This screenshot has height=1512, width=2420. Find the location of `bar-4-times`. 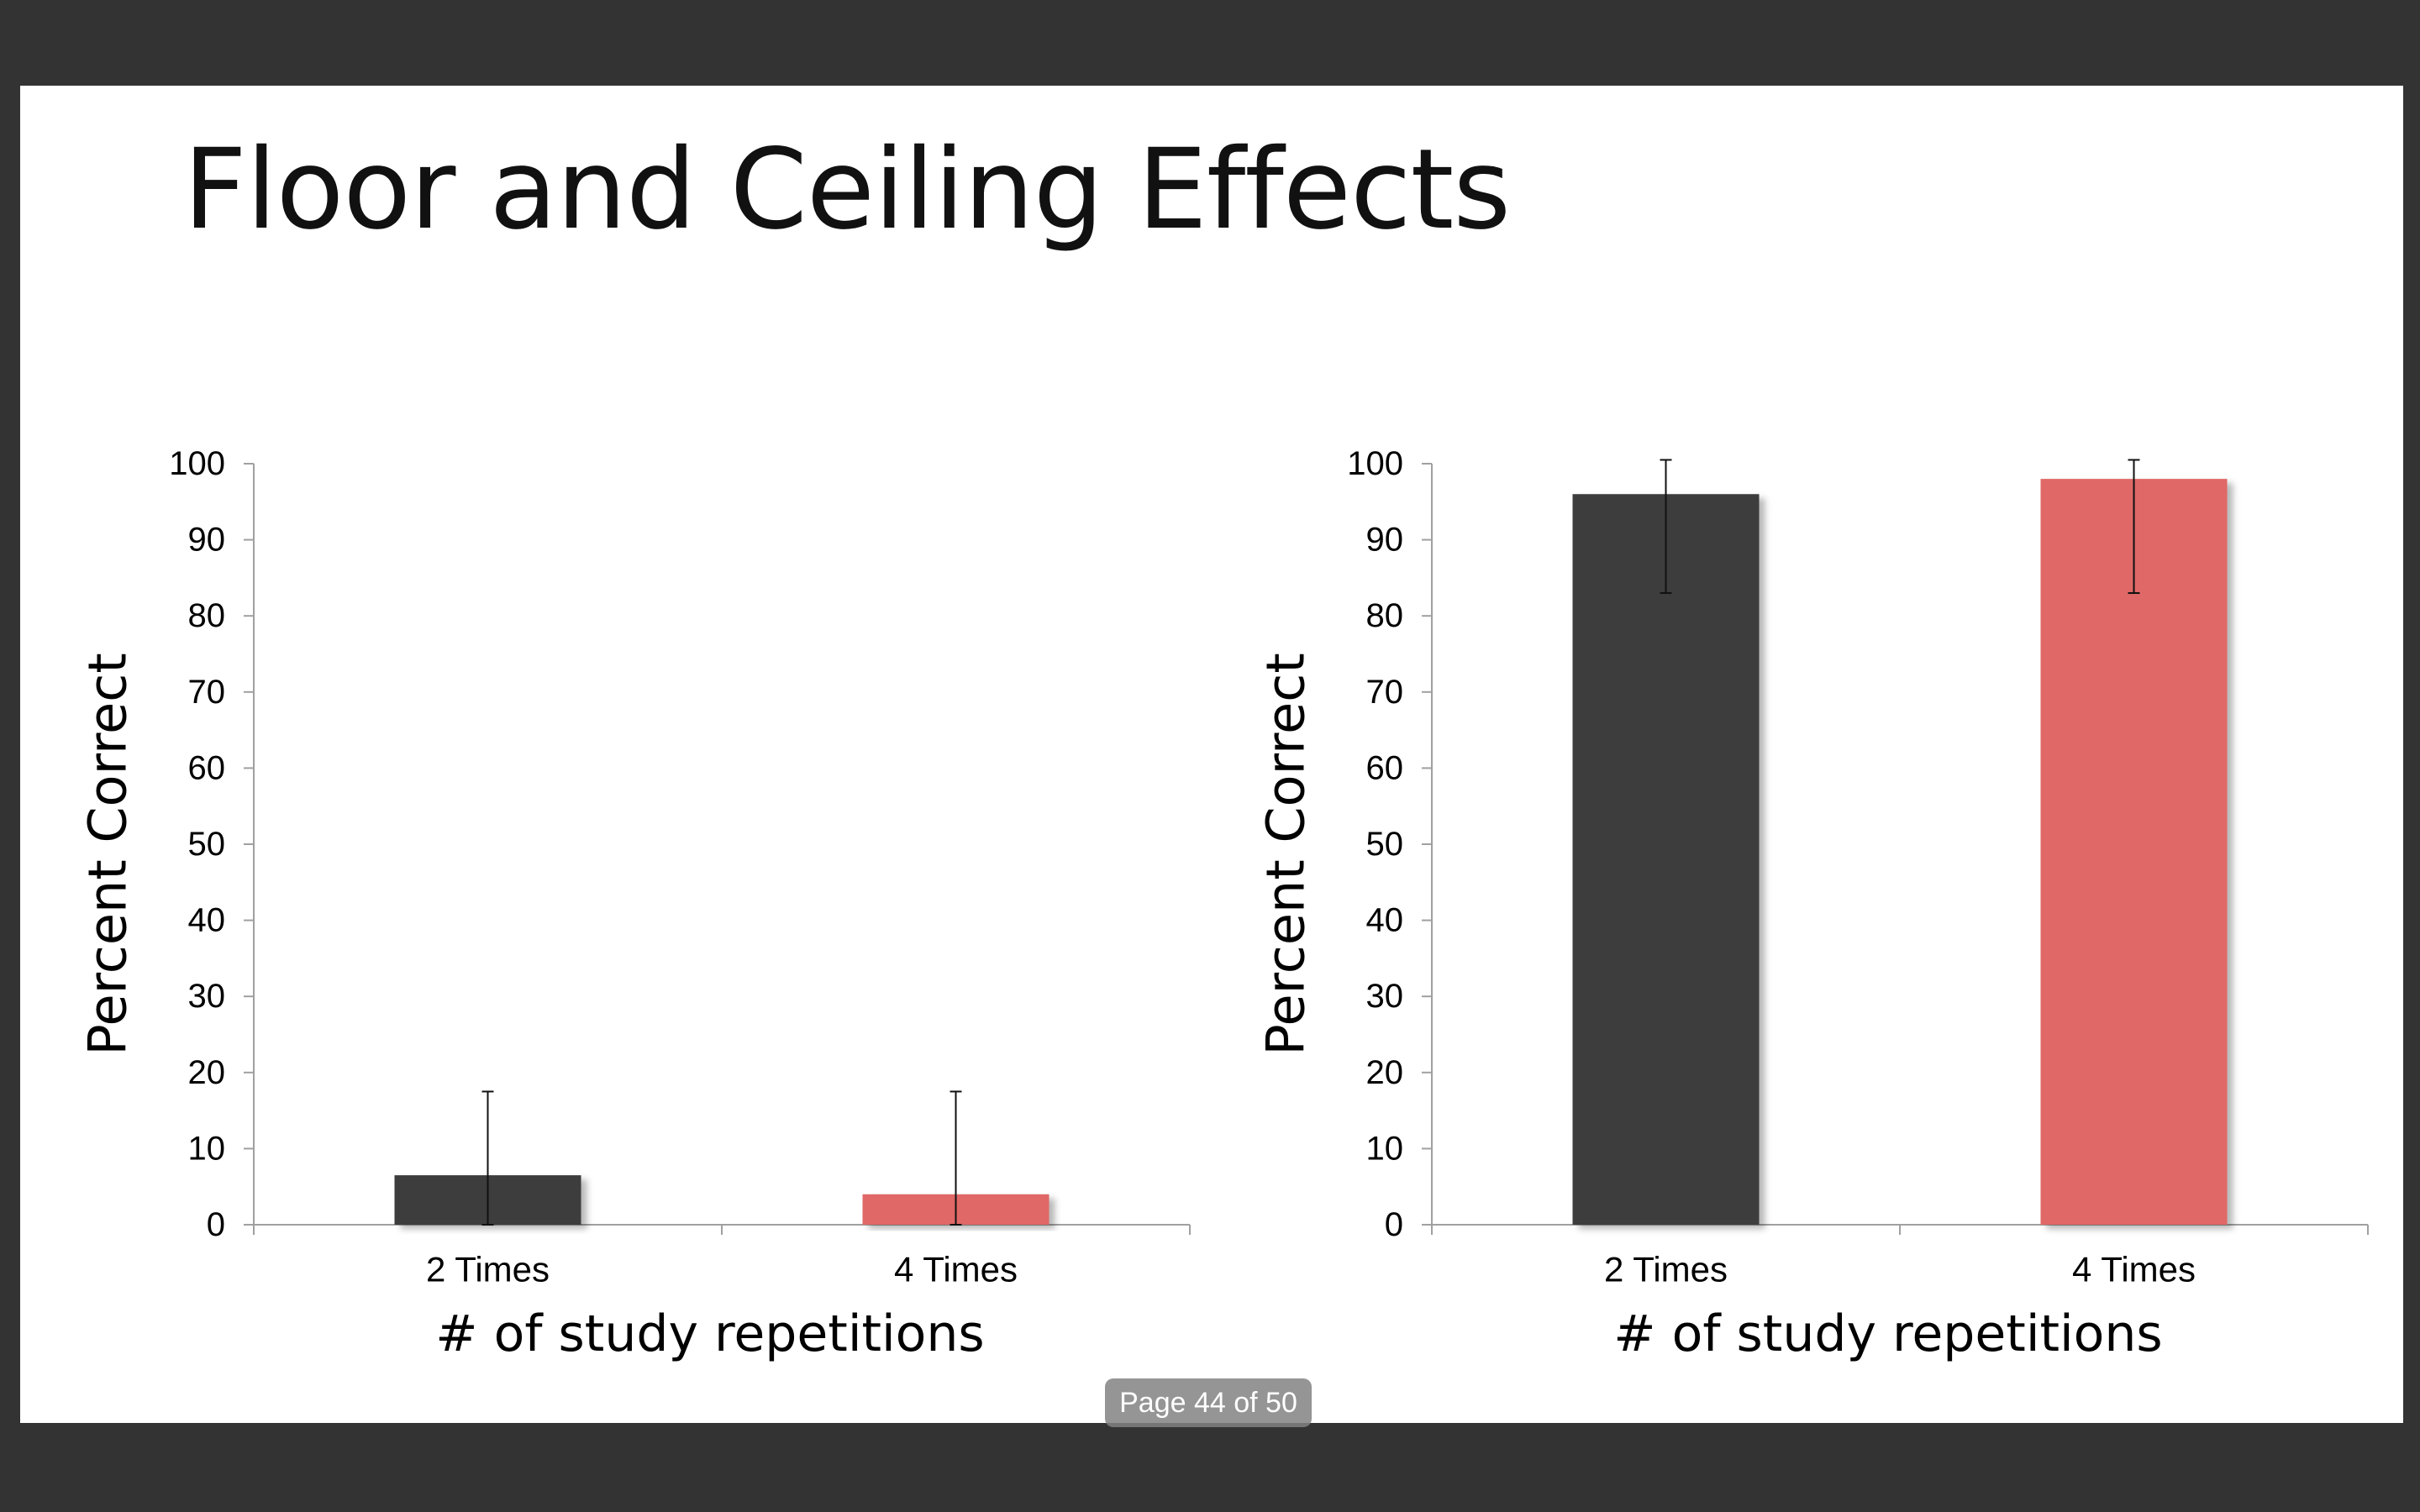

bar-4-times is located at coordinates (2134, 852).